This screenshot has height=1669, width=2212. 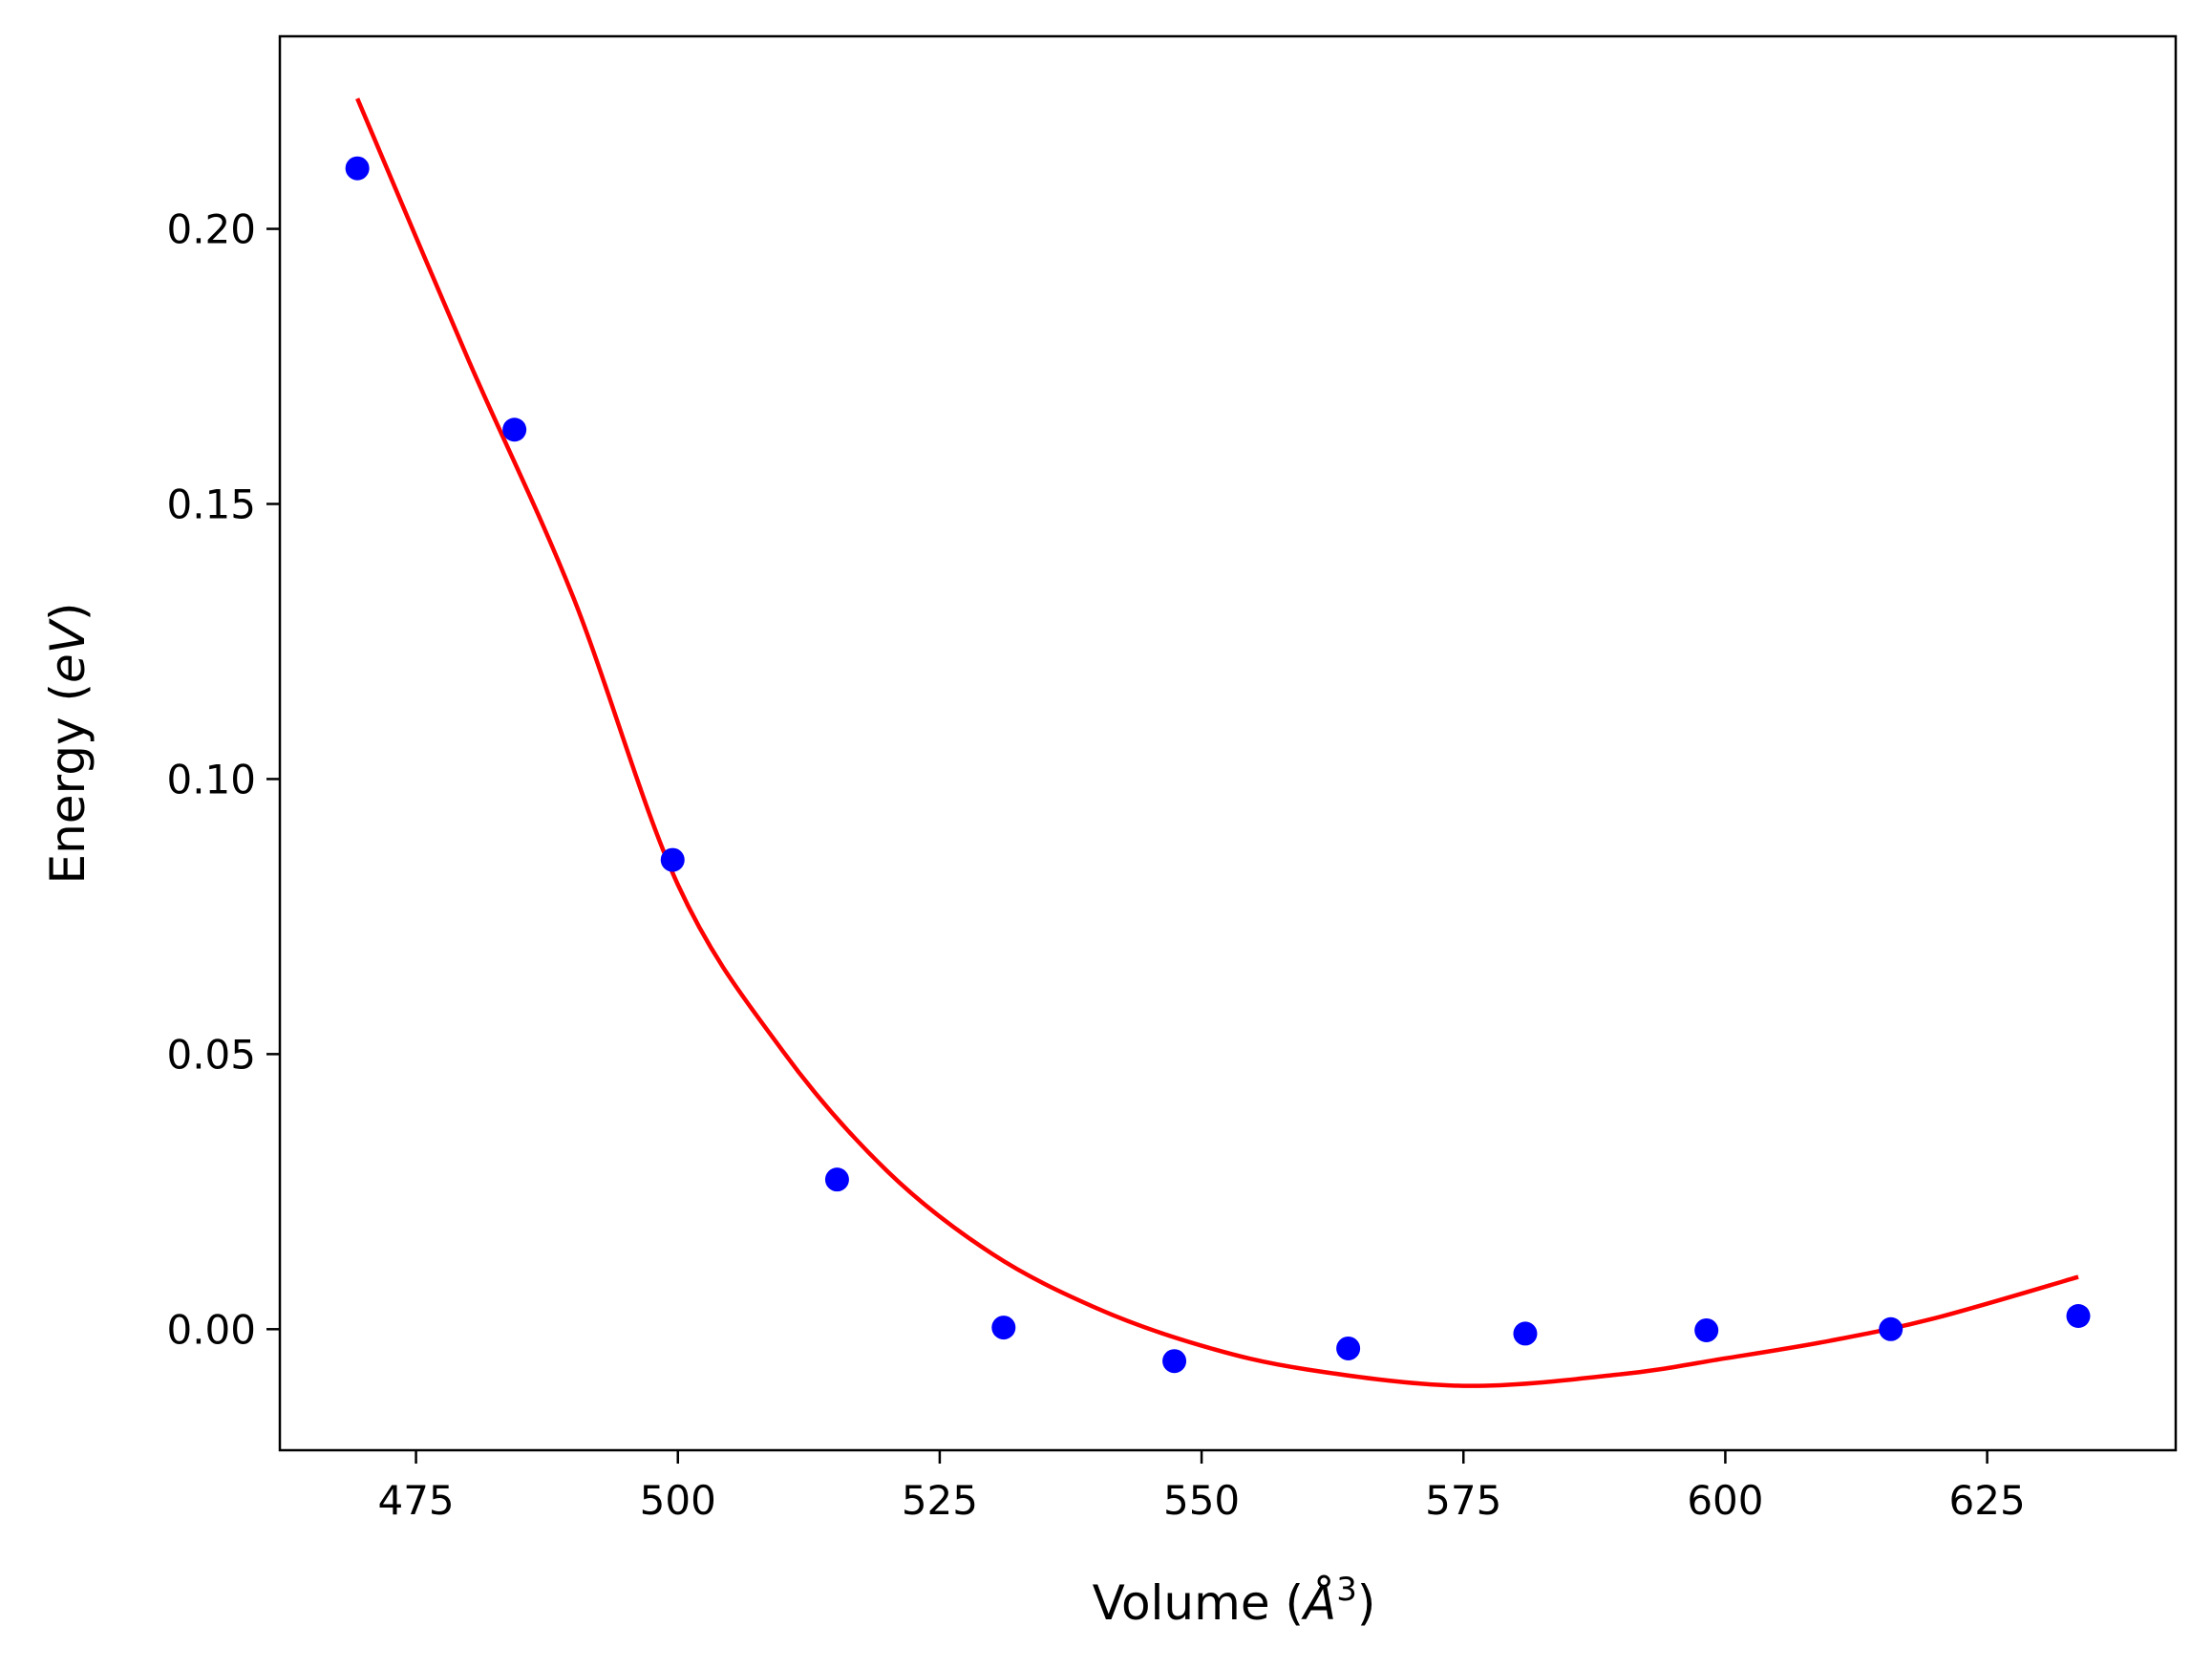 I want to click on x-axis-title-main: Volume (, so click(x=1198, y=1603).